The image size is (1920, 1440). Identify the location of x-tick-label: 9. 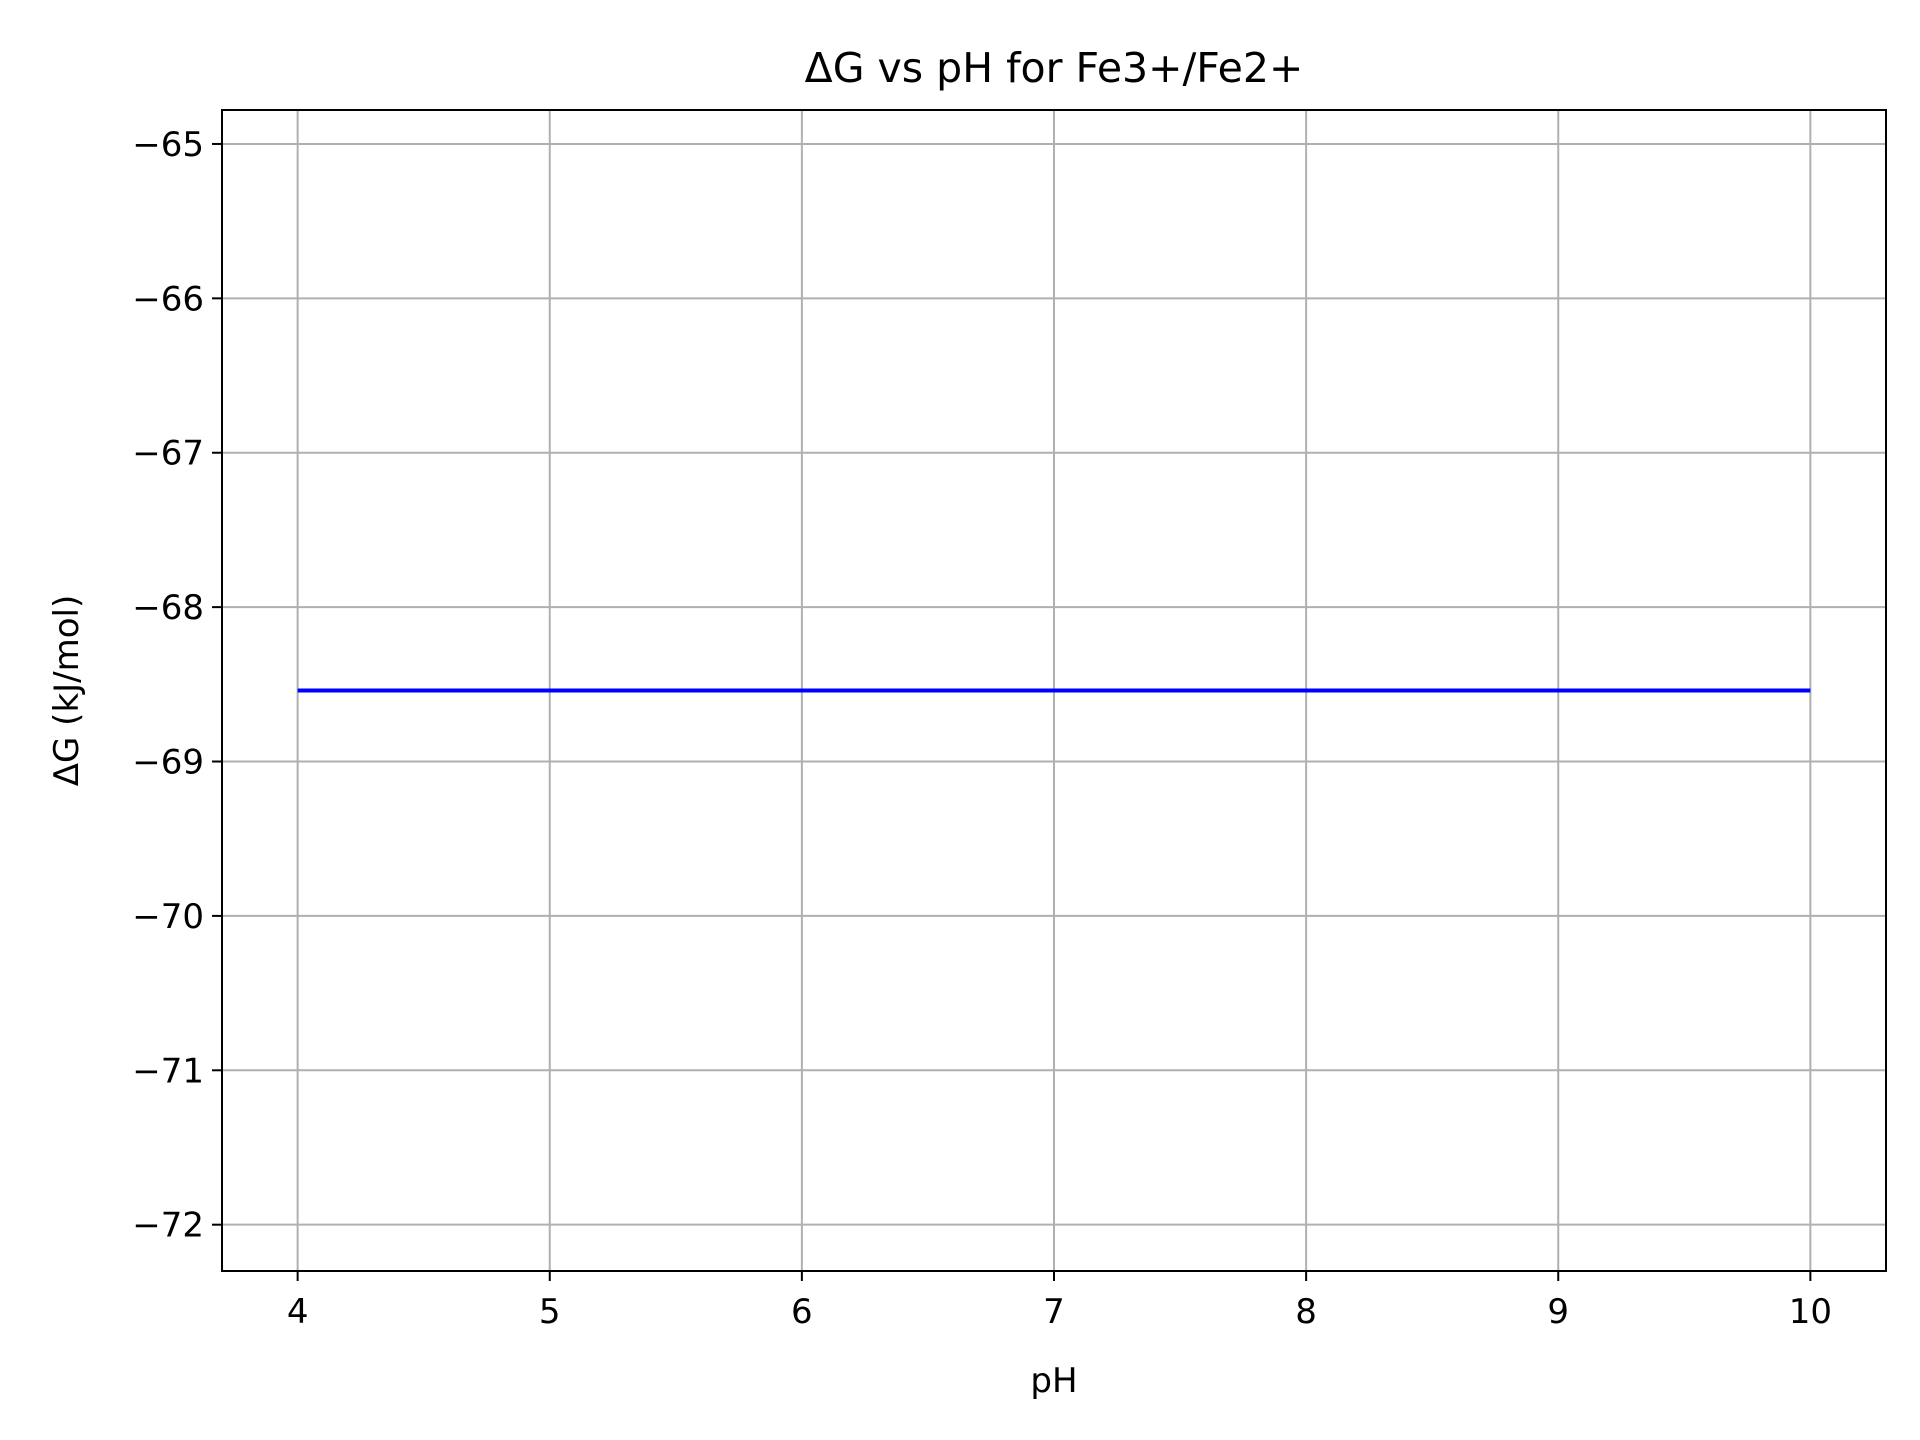
(1558, 1312).